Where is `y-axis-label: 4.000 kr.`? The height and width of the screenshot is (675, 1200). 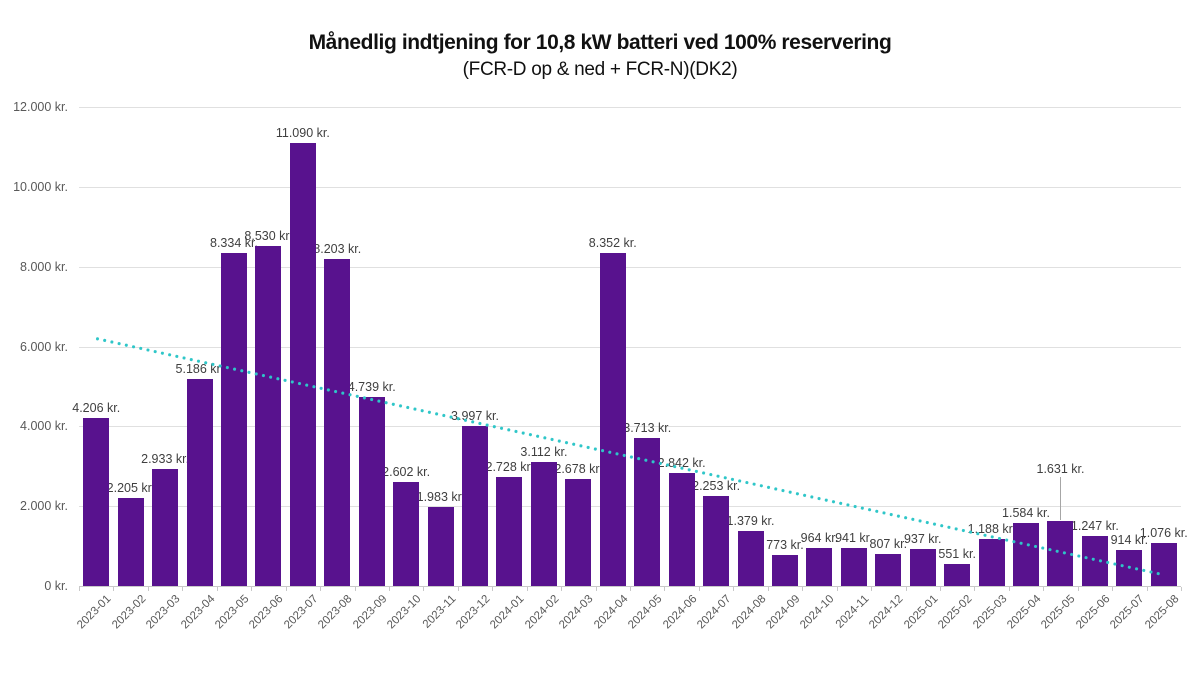 y-axis-label: 4.000 kr. is located at coordinates (44, 426).